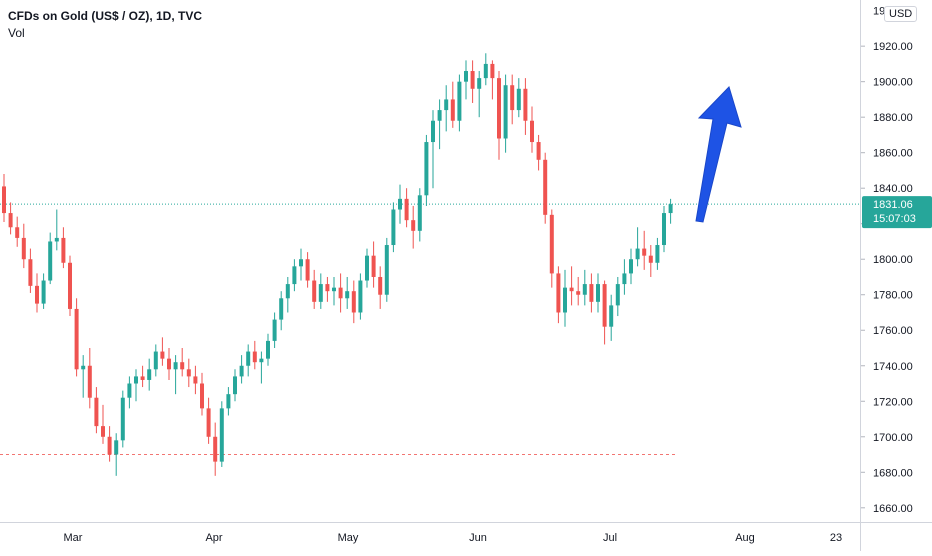 The image size is (932, 556). Describe the element at coordinates (213, 538) in the screenshot. I see `time-tick-label: Apr` at that location.